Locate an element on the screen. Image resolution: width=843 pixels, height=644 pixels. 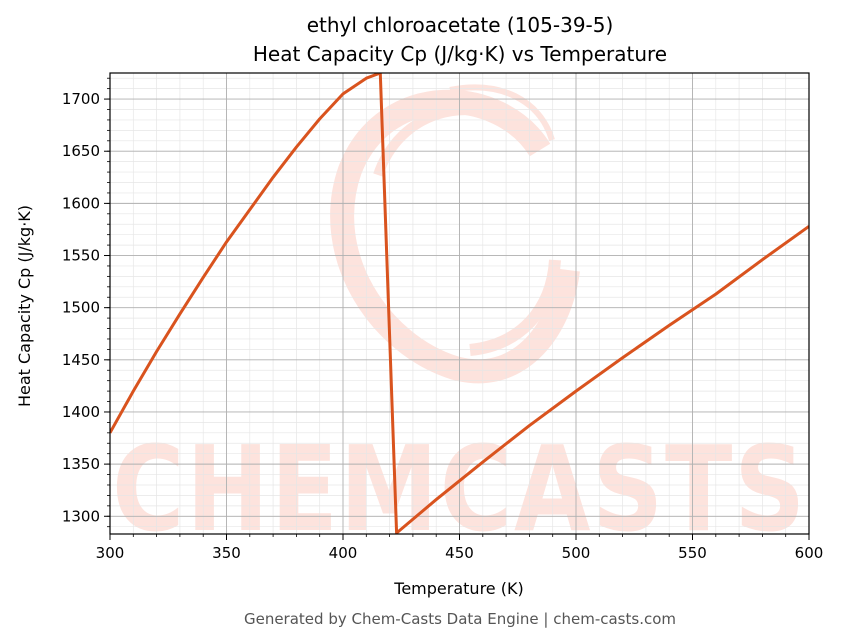
x-tick-label: 350 is located at coordinates (226, 553).